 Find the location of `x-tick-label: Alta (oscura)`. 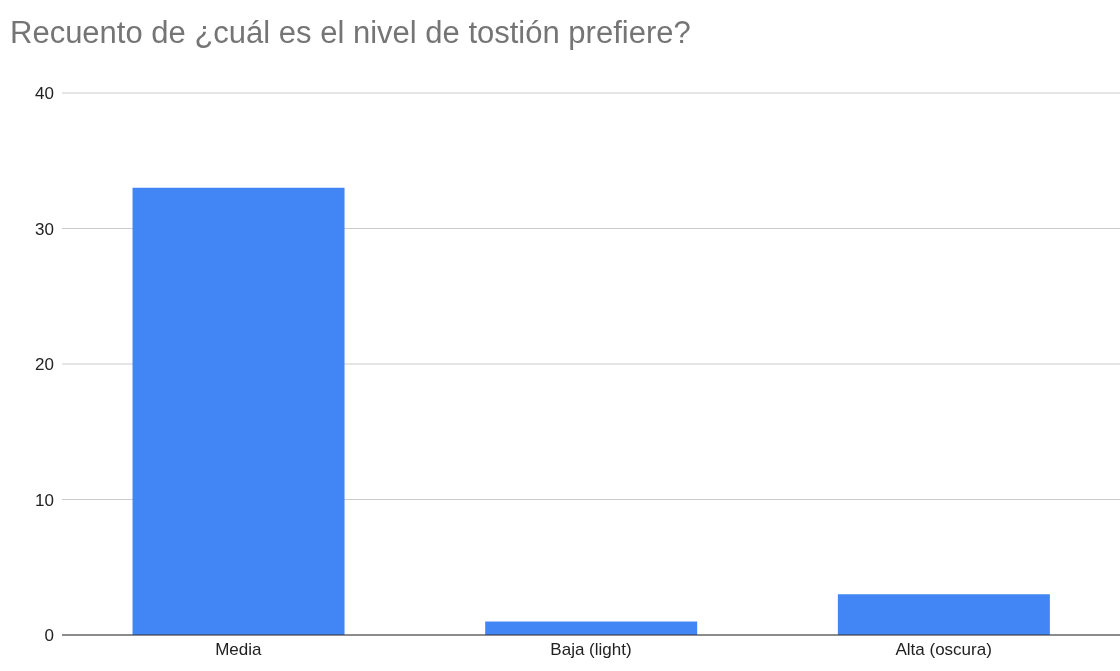

x-tick-label: Alta (oscura) is located at coordinates (943, 650).